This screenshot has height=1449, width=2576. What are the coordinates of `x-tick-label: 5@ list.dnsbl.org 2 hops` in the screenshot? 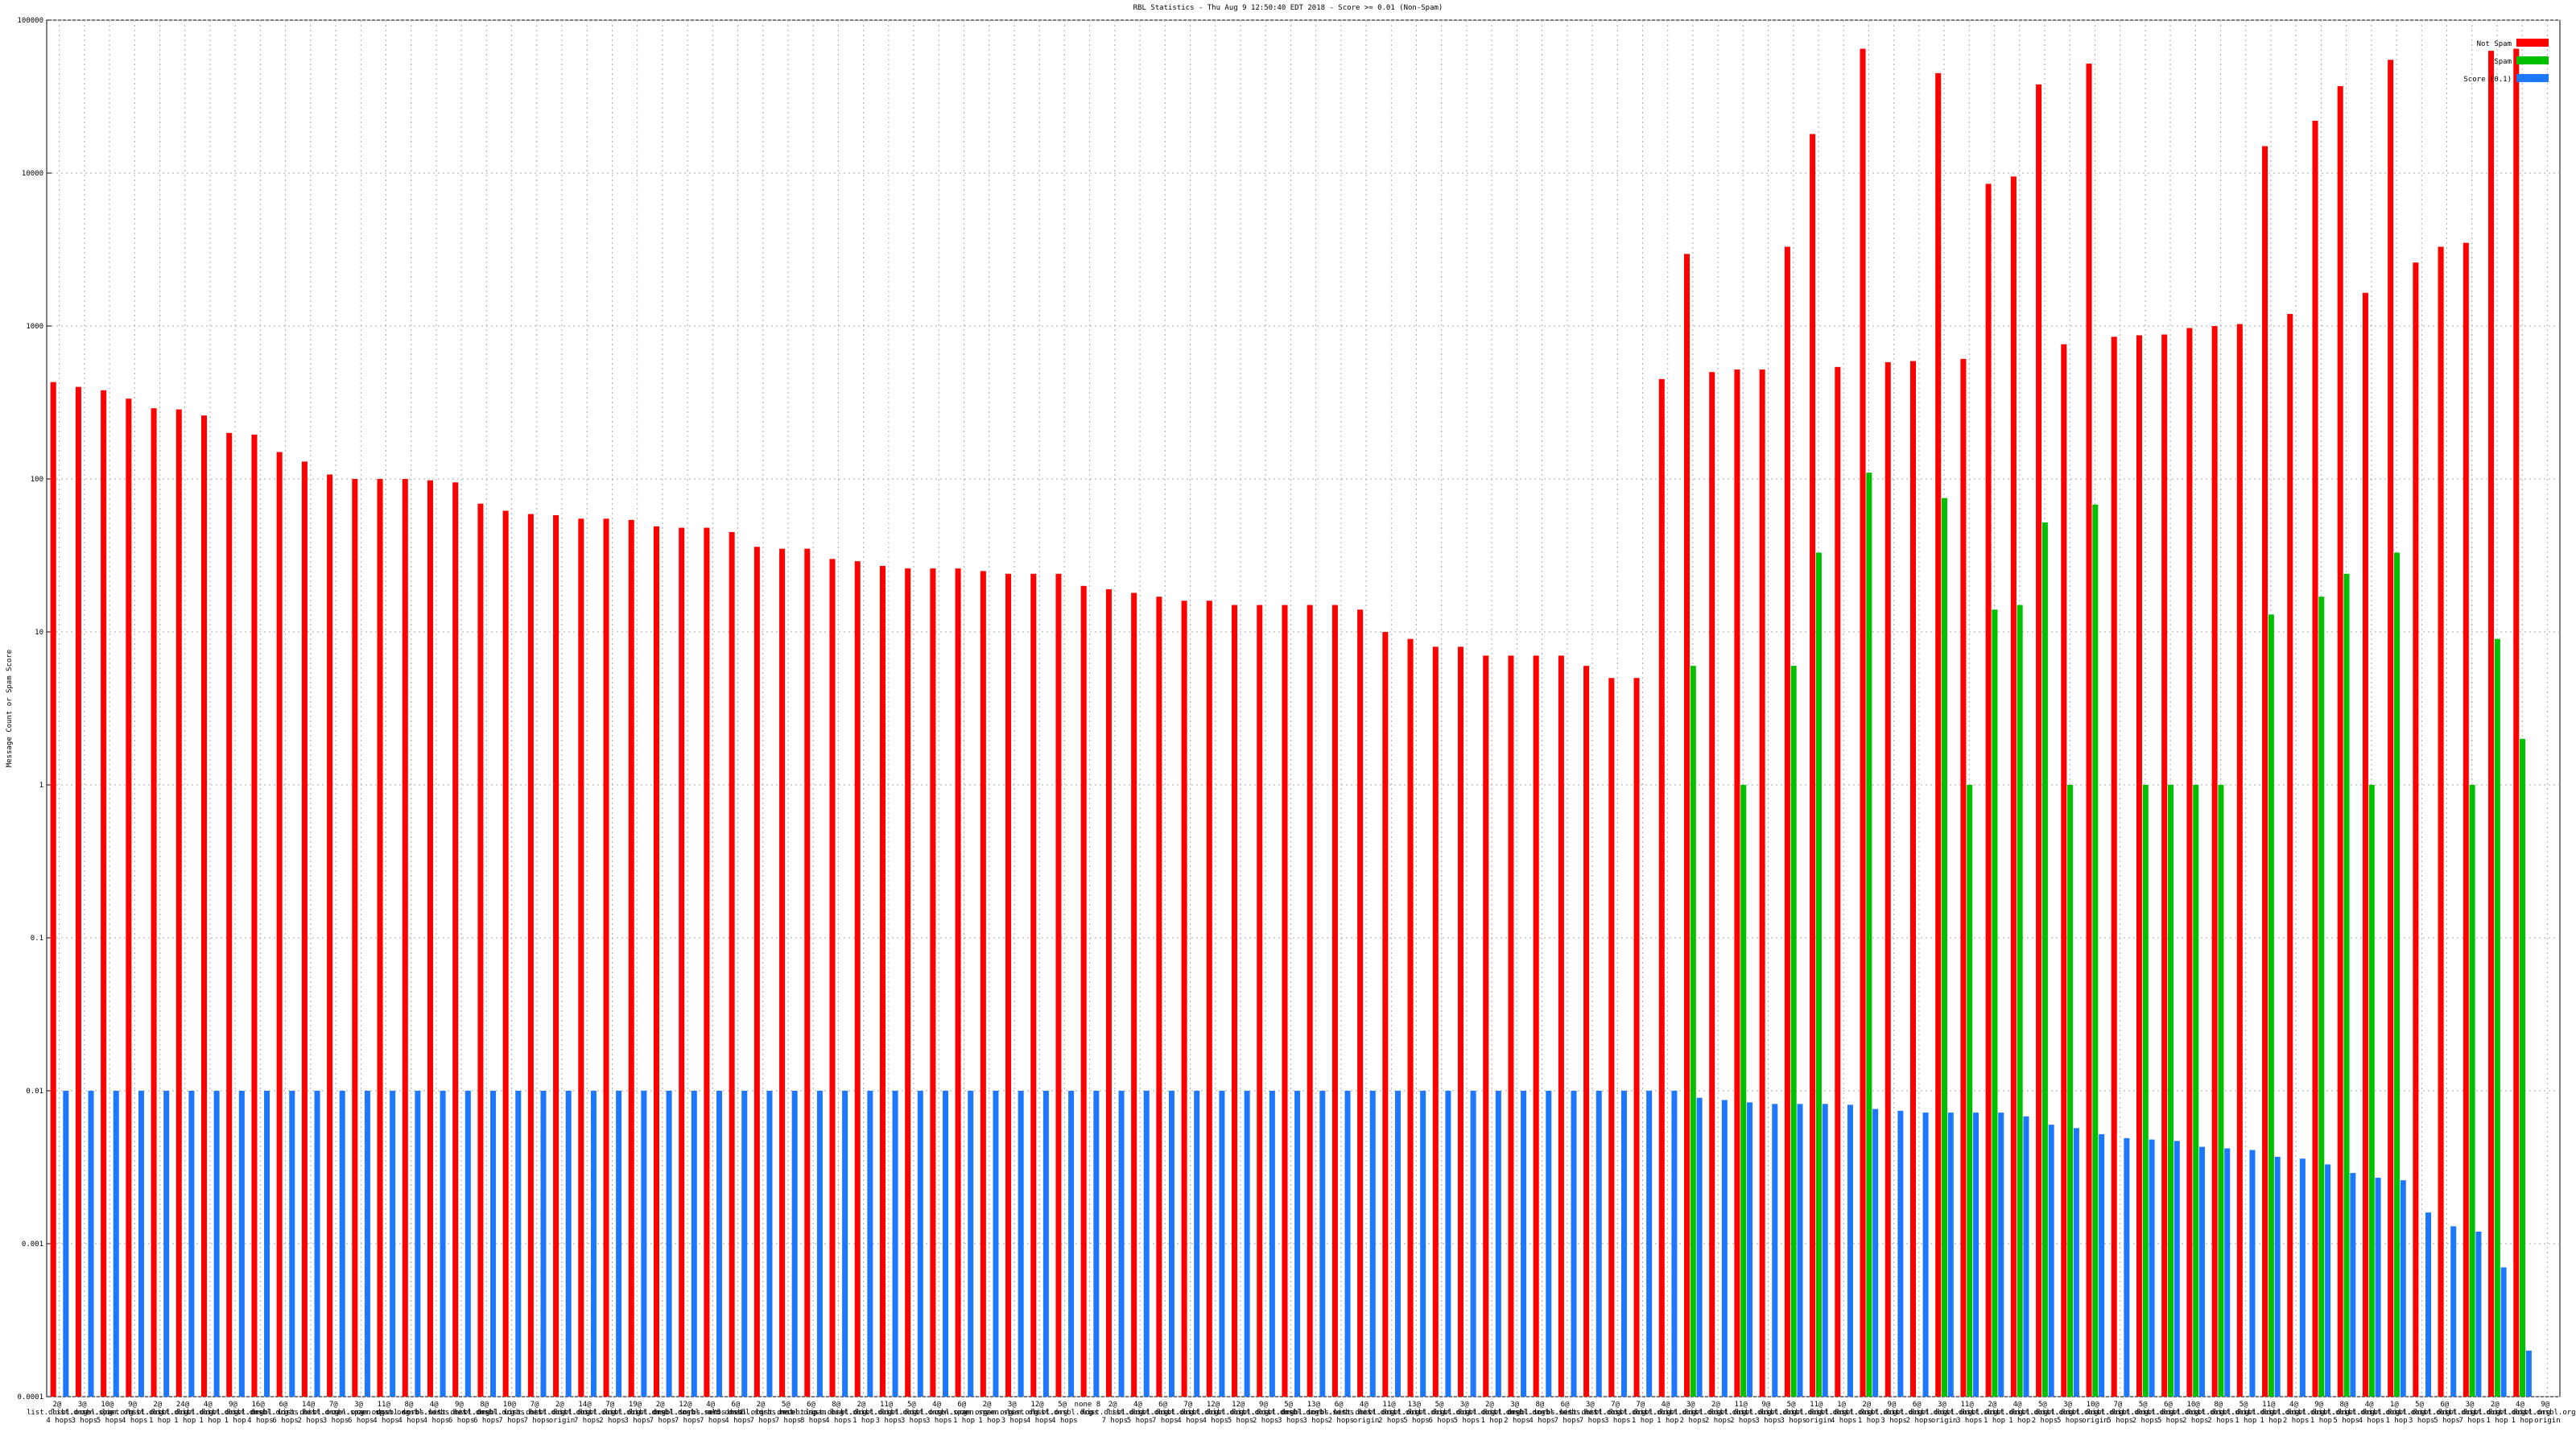 It's located at (2145, 1413).